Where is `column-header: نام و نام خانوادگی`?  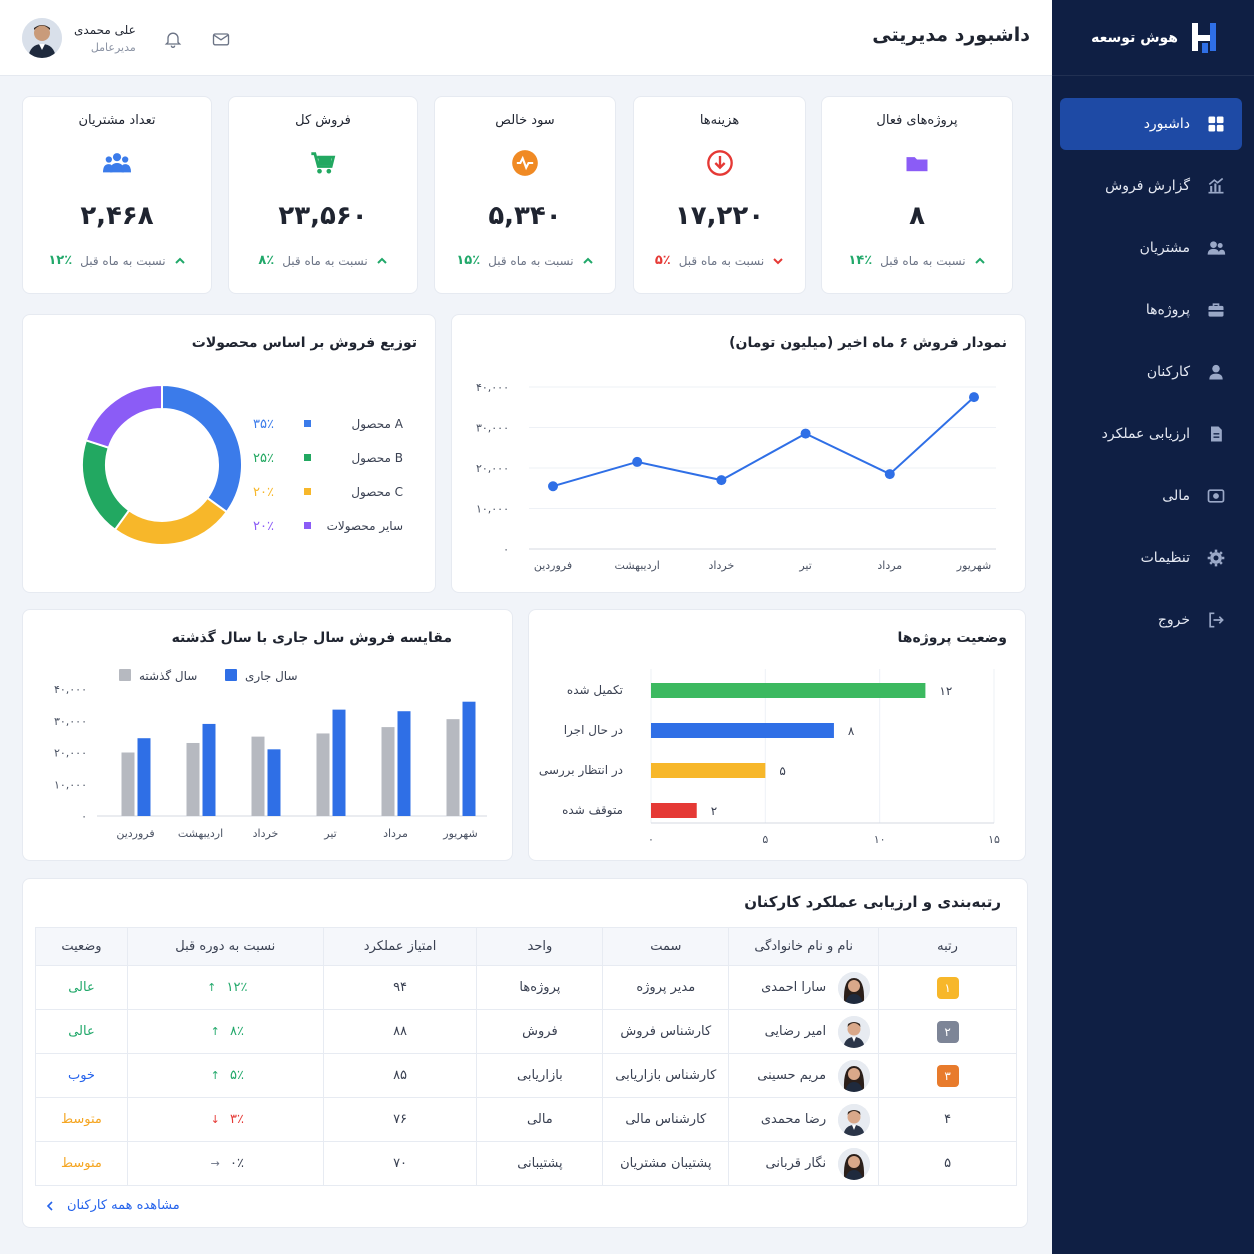 column-header: نام و نام خانوادگی is located at coordinates (804, 946).